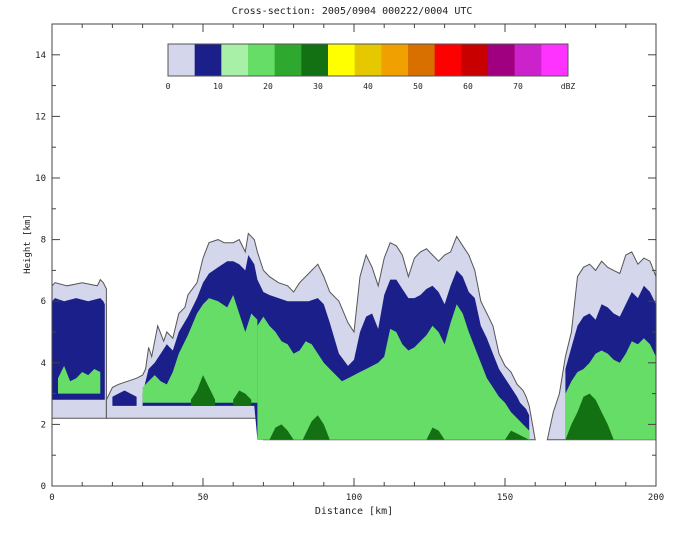  Describe the element at coordinates (354, 511) in the screenshot. I see `x-axis-label: Distance [km]` at that location.